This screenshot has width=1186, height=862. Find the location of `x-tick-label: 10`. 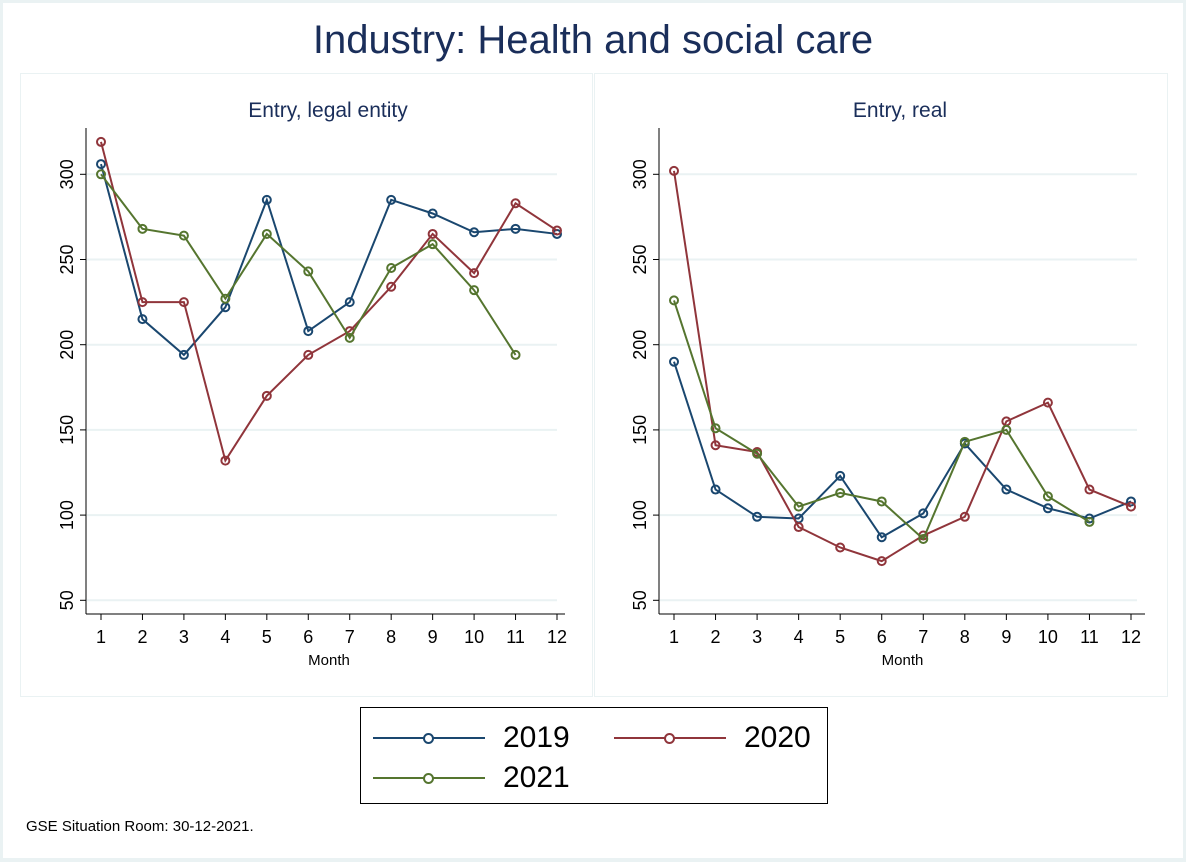

x-tick-label: 10 is located at coordinates (474, 637).